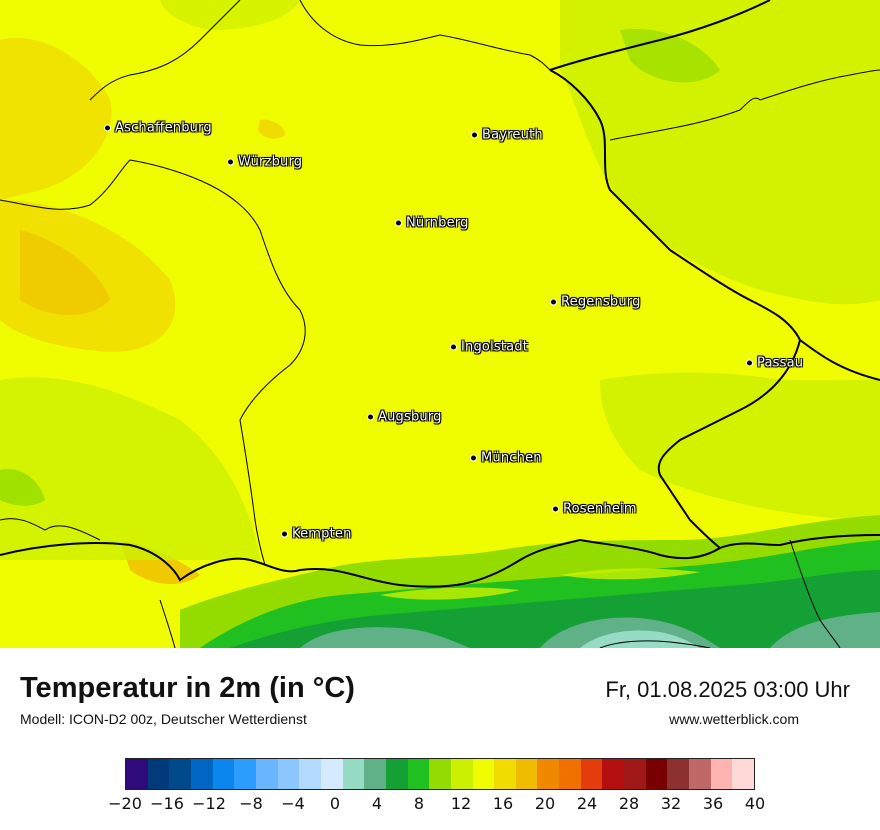 The width and height of the screenshot is (880, 830). What do you see at coordinates (629, 803) in the screenshot?
I see `legend-tick-label: 28` at bounding box center [629, 803].